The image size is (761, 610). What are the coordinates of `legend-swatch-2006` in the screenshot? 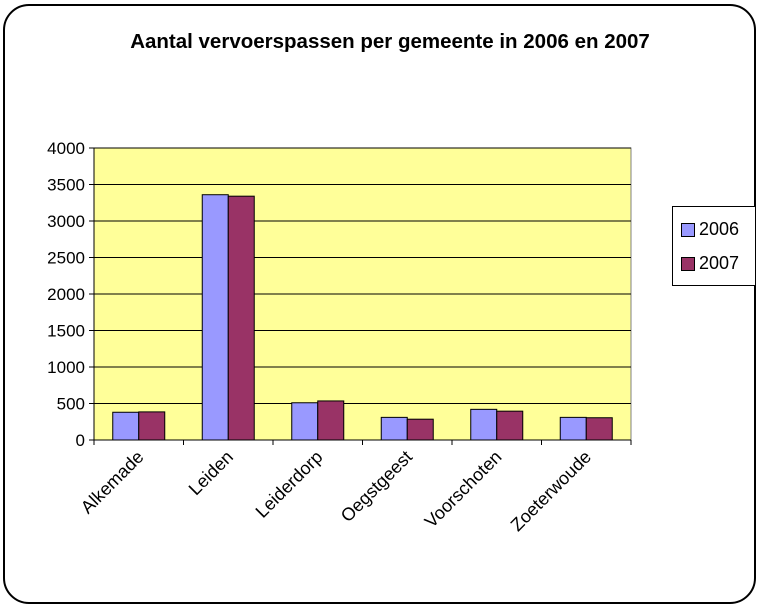 It's located at (688, 229).